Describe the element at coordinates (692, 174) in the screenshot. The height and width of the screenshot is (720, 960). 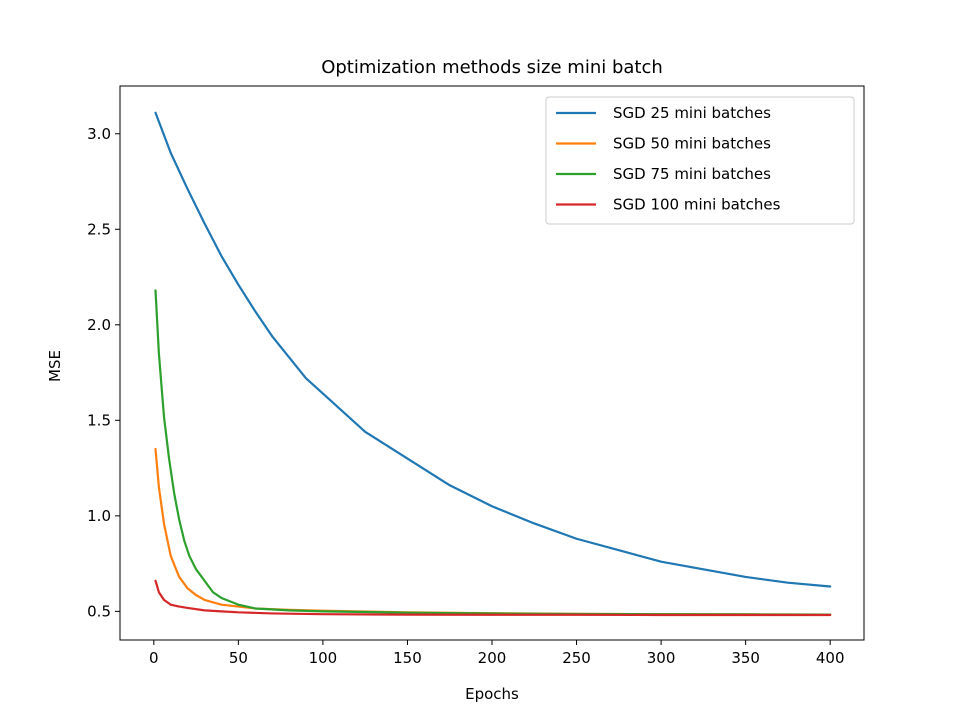
I see `legend-label-3: SGD 75 mini batches` at that location.